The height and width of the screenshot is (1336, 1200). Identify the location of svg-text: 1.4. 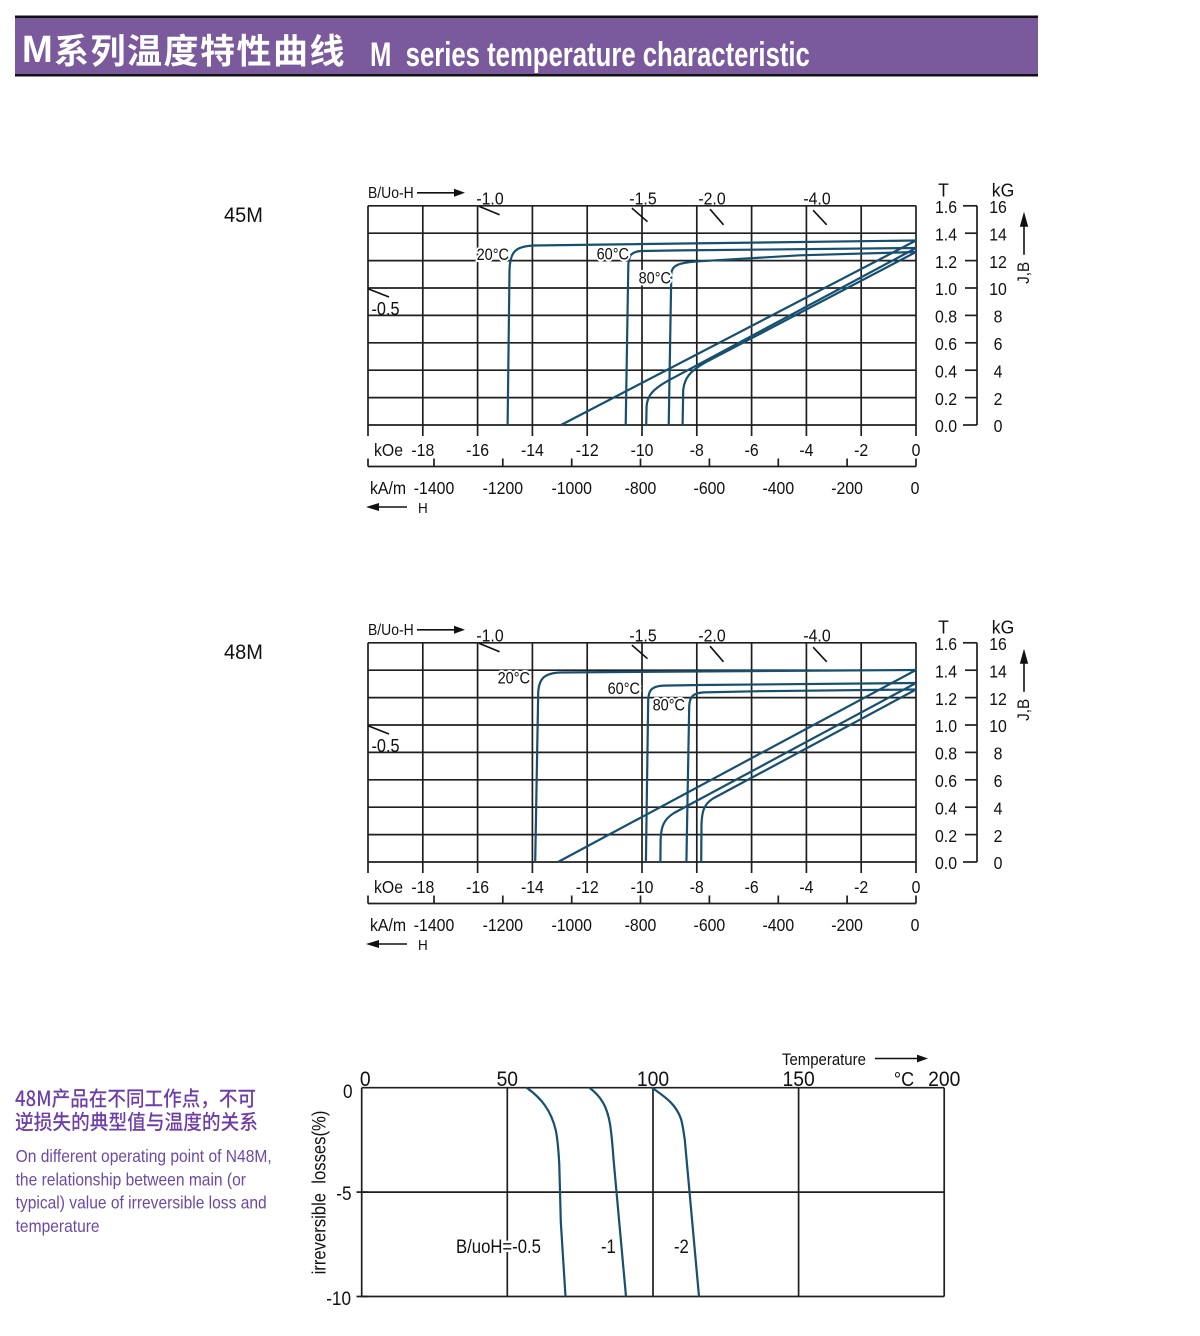
(946, 234).